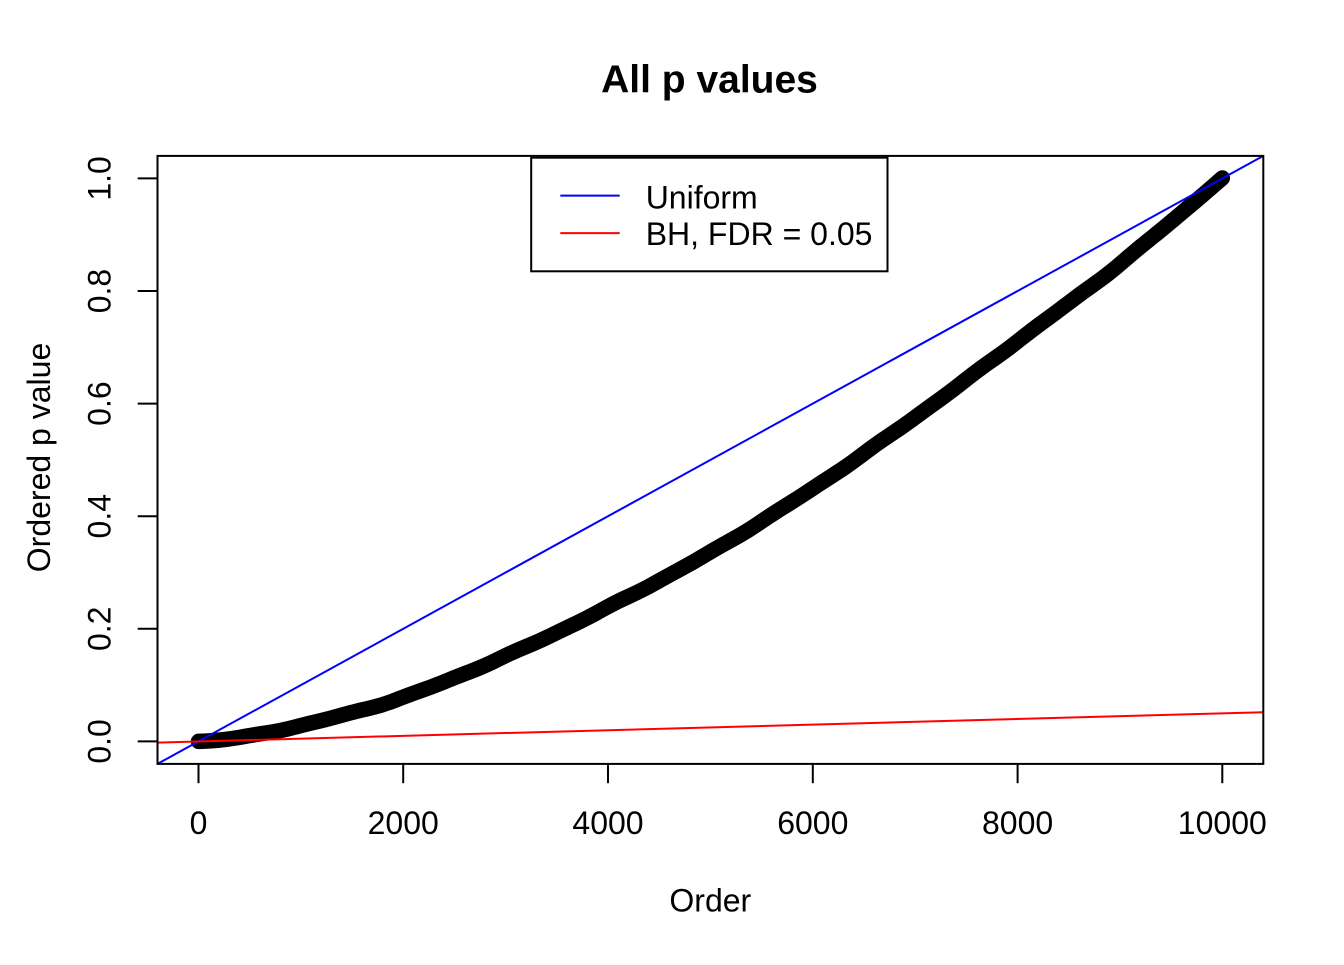 This screenshot has height=965, width=1344. Describe the element at coordinates (100, 403) in the screenshot. I see `svg-text: 0.6` at that location.